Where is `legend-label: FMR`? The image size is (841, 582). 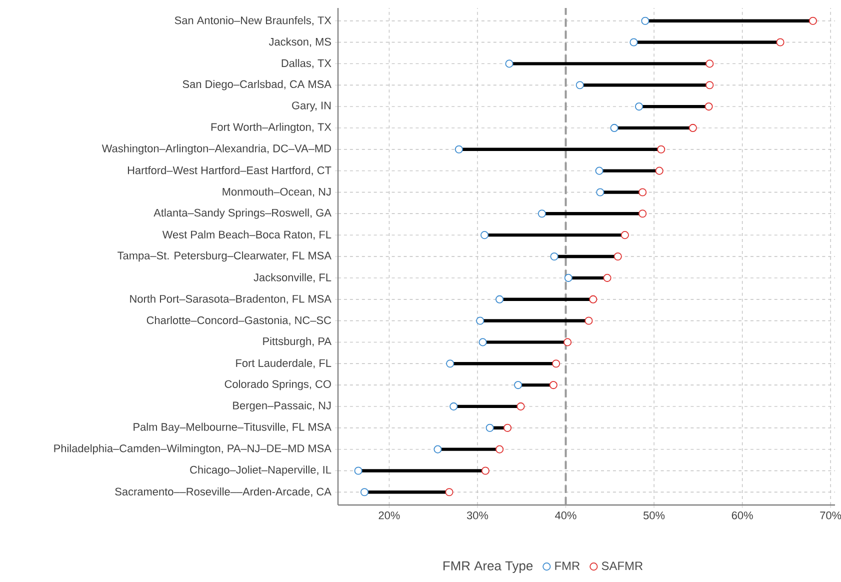 legend-label: FMR is located at coordinates (567, 566).